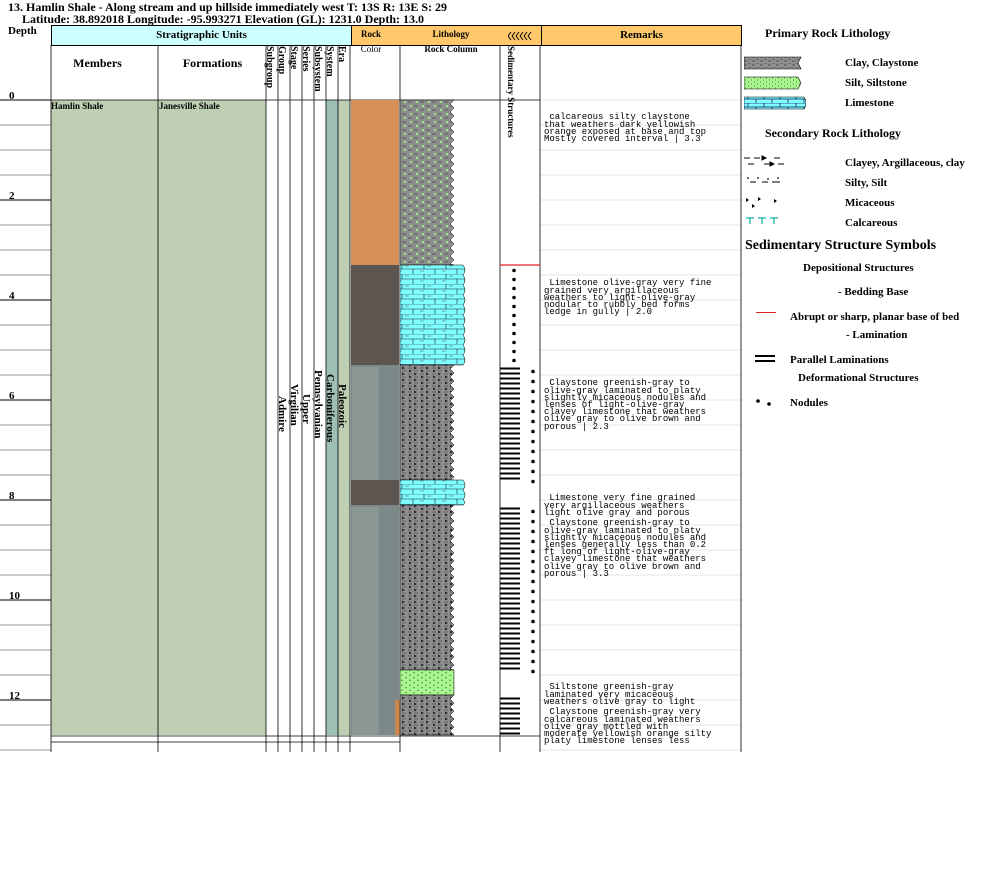 The width and height of the screenshot is (990, 875). What do you see at coordinates (14, 596) in the screenshot?
I see `depth-tick: 10` at bounding box center [14, 596].